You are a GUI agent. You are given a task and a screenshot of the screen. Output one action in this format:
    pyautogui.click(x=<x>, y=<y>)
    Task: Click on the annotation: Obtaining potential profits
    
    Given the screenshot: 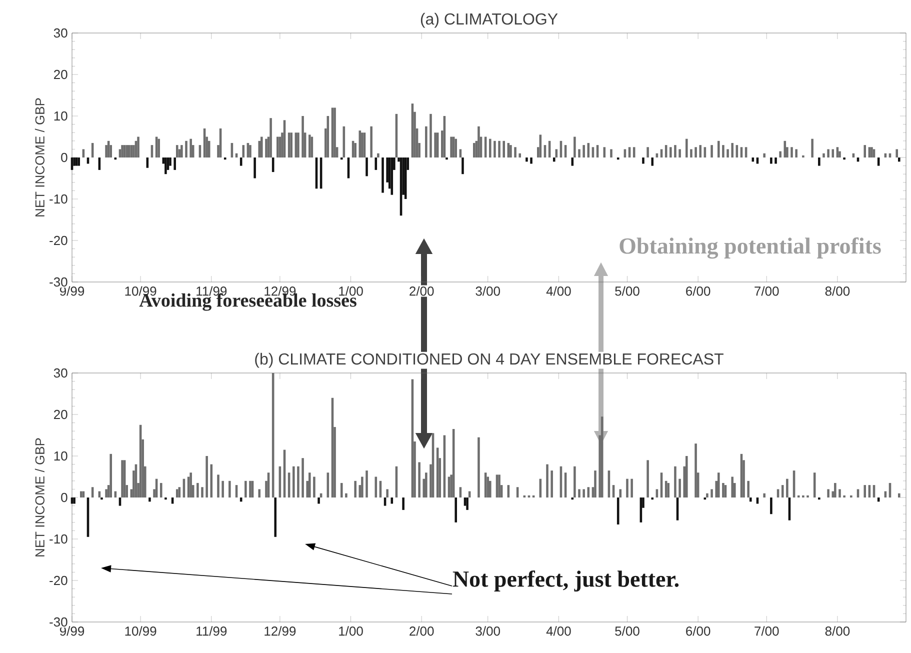 What is the action you would take?
    pyautogui.click(x=750, y=248)
    